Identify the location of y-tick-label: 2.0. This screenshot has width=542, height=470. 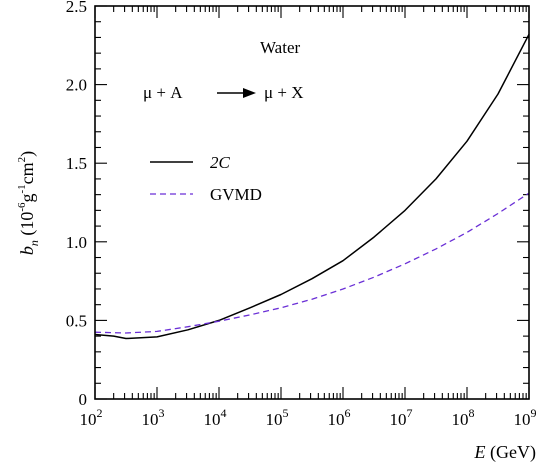
(76, 85).